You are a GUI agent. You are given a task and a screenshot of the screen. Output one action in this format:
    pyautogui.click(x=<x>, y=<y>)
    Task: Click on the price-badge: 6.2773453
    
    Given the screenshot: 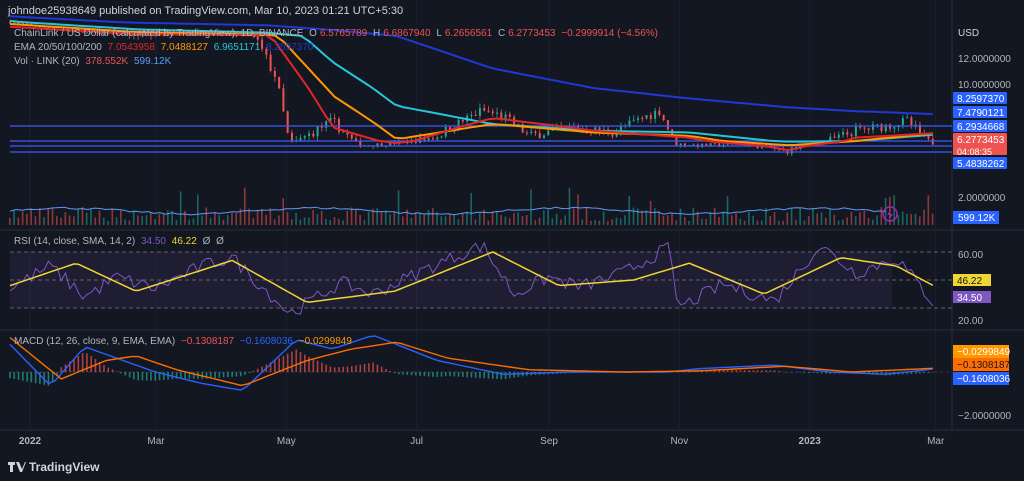 What is the action you would take?
    pyautogui.click(x=981, y=140)
    